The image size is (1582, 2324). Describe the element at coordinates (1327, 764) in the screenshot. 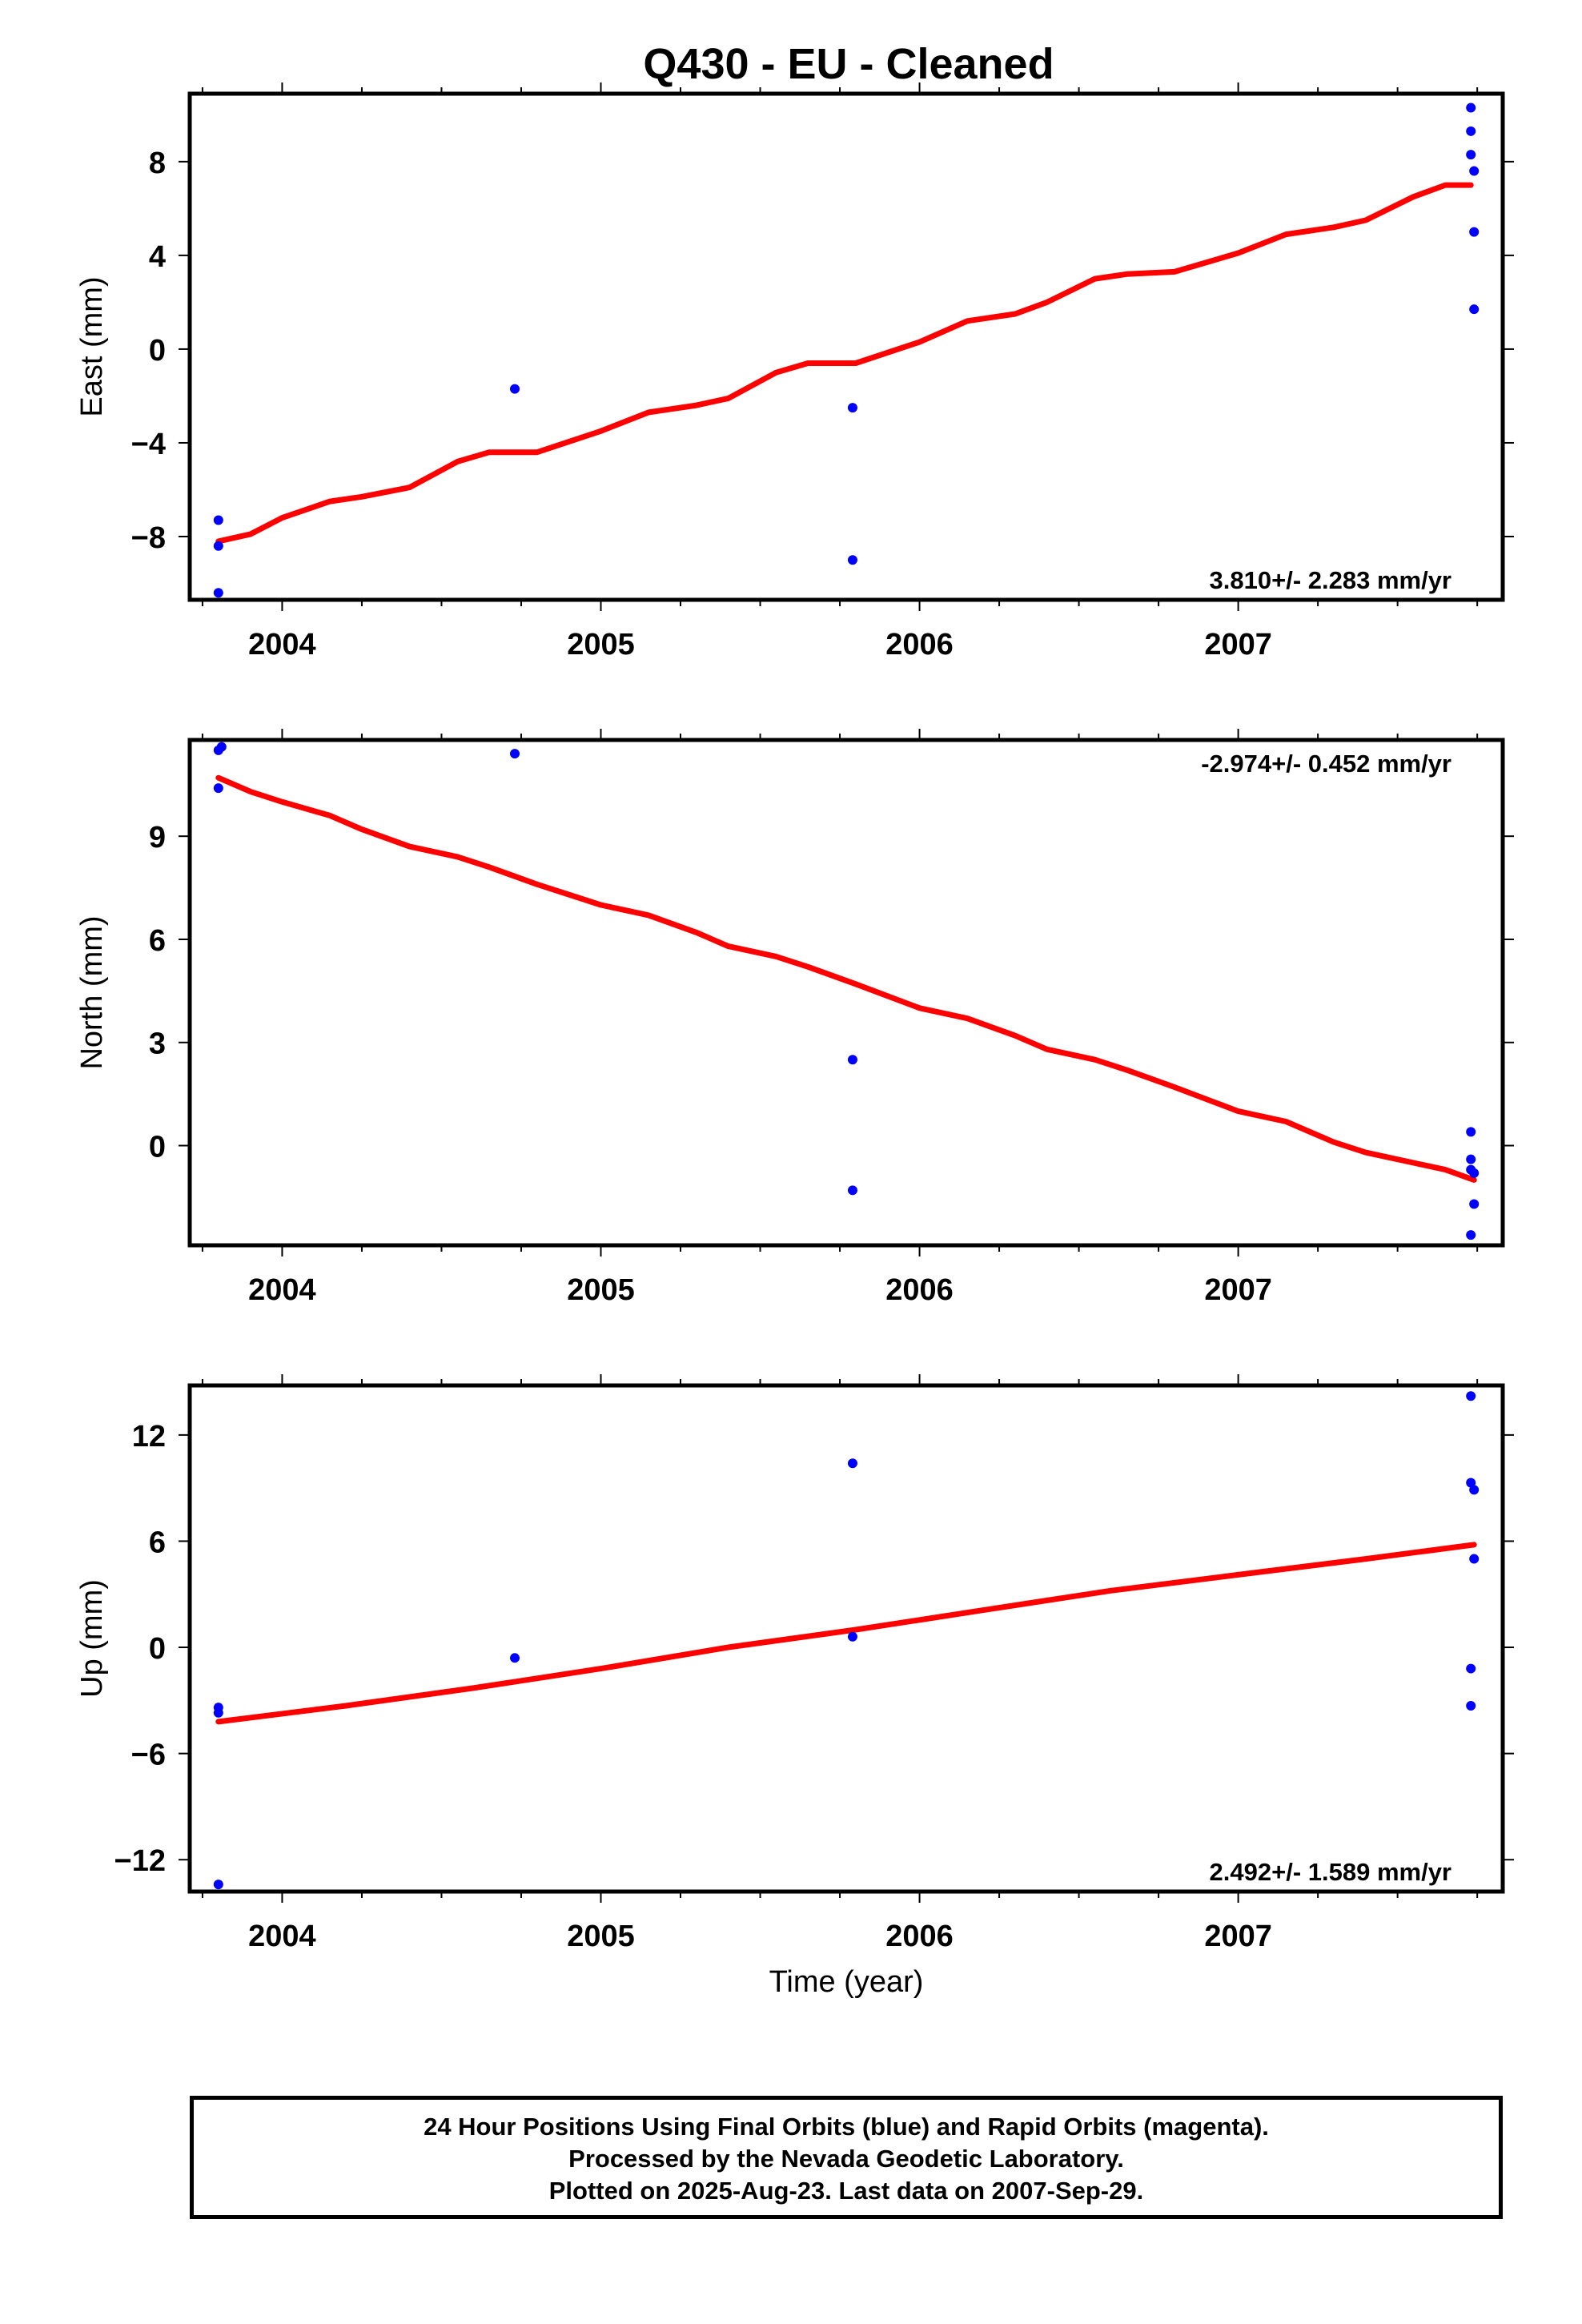

I see `north-rate-annotation: -2.974+/- 0.452 mm/yr` at that location.